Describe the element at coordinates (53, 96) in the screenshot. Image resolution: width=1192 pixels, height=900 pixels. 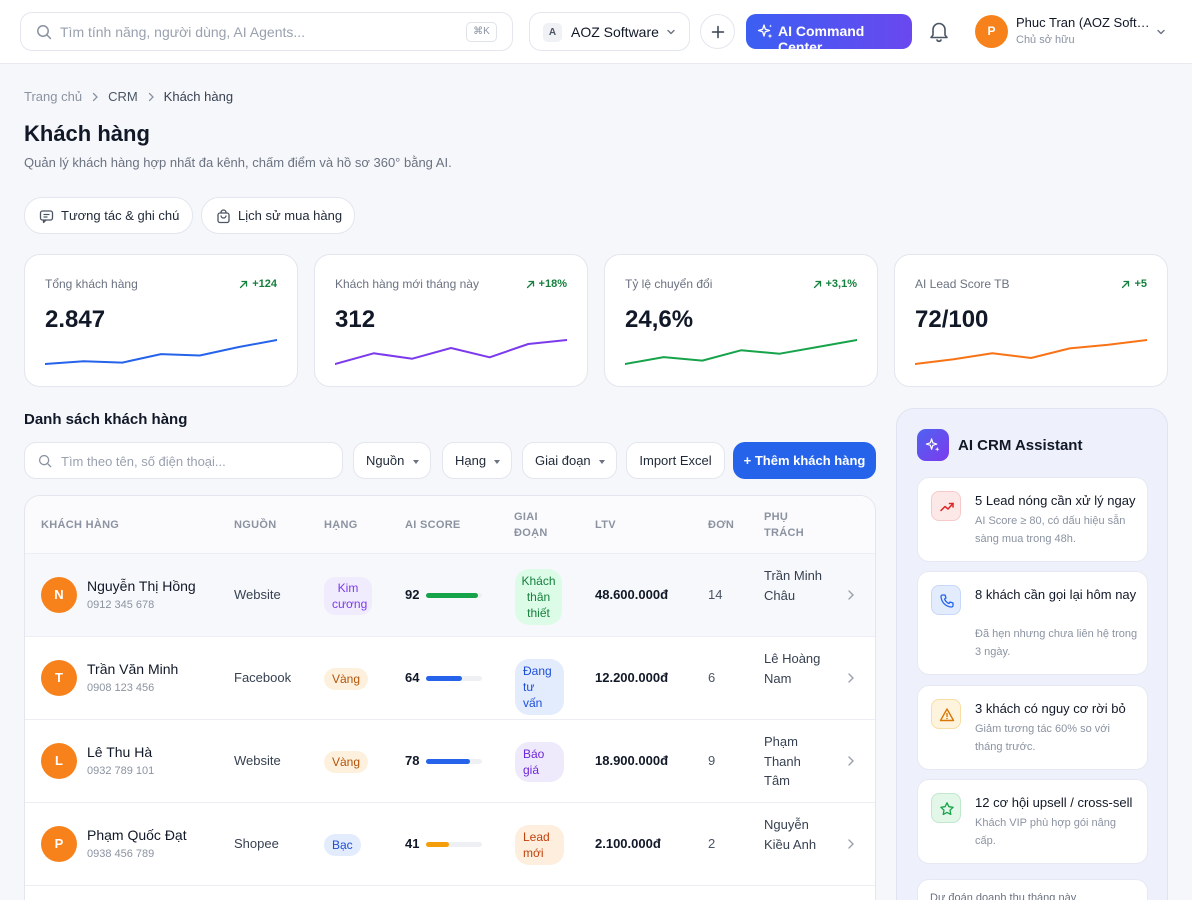
I see `breadcrumb-home: Trang chủ` at that location.